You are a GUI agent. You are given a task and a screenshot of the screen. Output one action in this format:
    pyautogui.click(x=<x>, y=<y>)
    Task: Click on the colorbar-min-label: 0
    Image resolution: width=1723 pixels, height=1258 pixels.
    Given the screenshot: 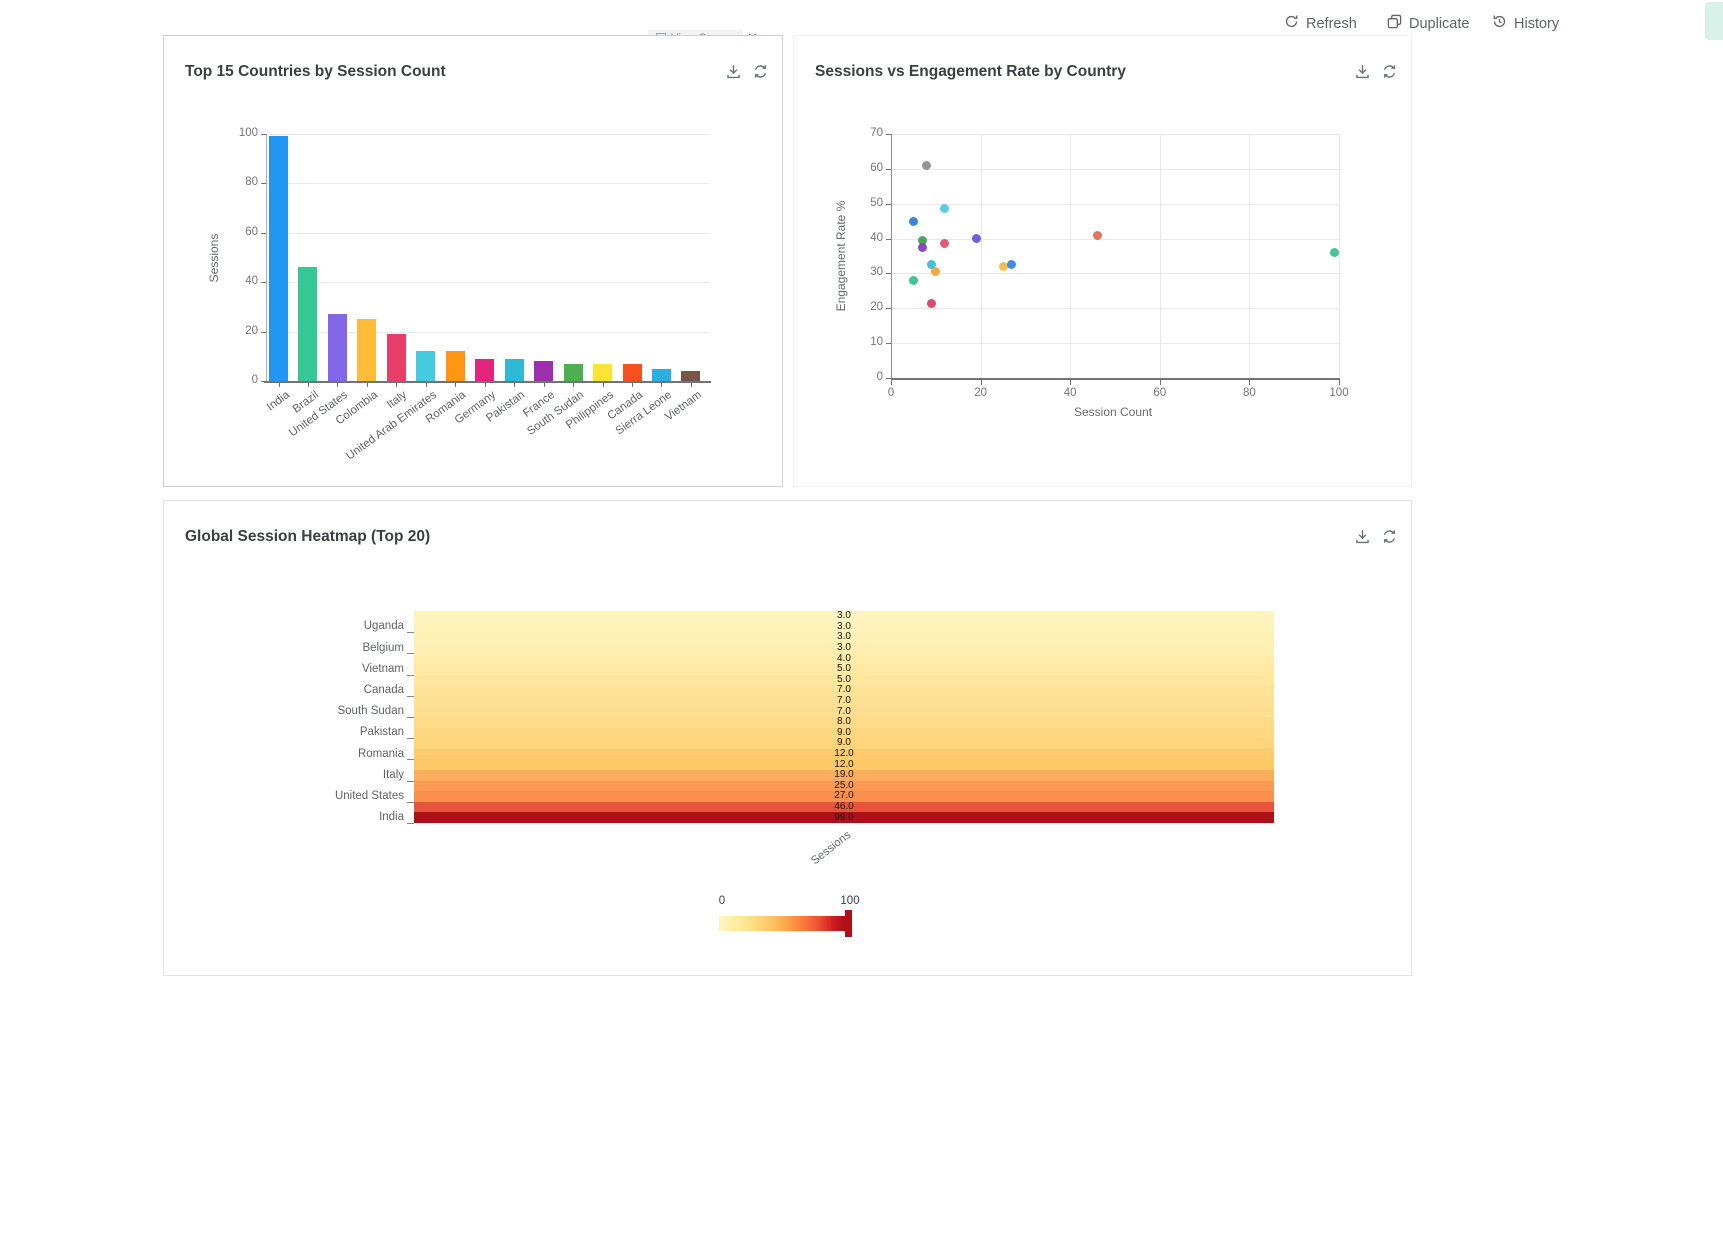 What is the action you would take?
    pyautogui.click(x=722, y=901)
    